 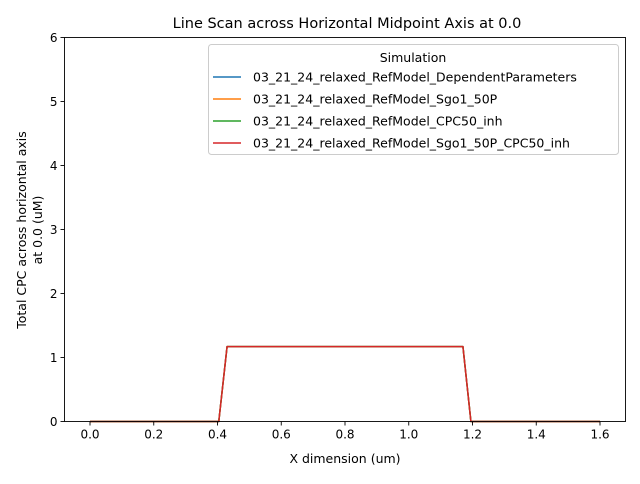 What do you see at coordinates (217, 435) in the screenshot?
I see `x-tick-label: 0.4` at bounding box center [217, 435].